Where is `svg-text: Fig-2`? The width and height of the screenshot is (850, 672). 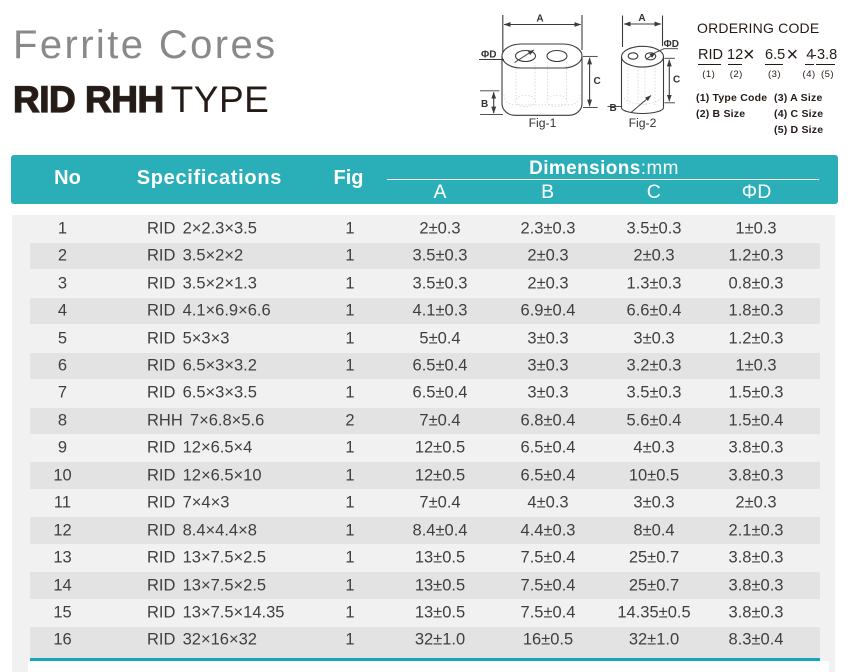
svg-text: Fig-2 is located at coordinates (643, 123).